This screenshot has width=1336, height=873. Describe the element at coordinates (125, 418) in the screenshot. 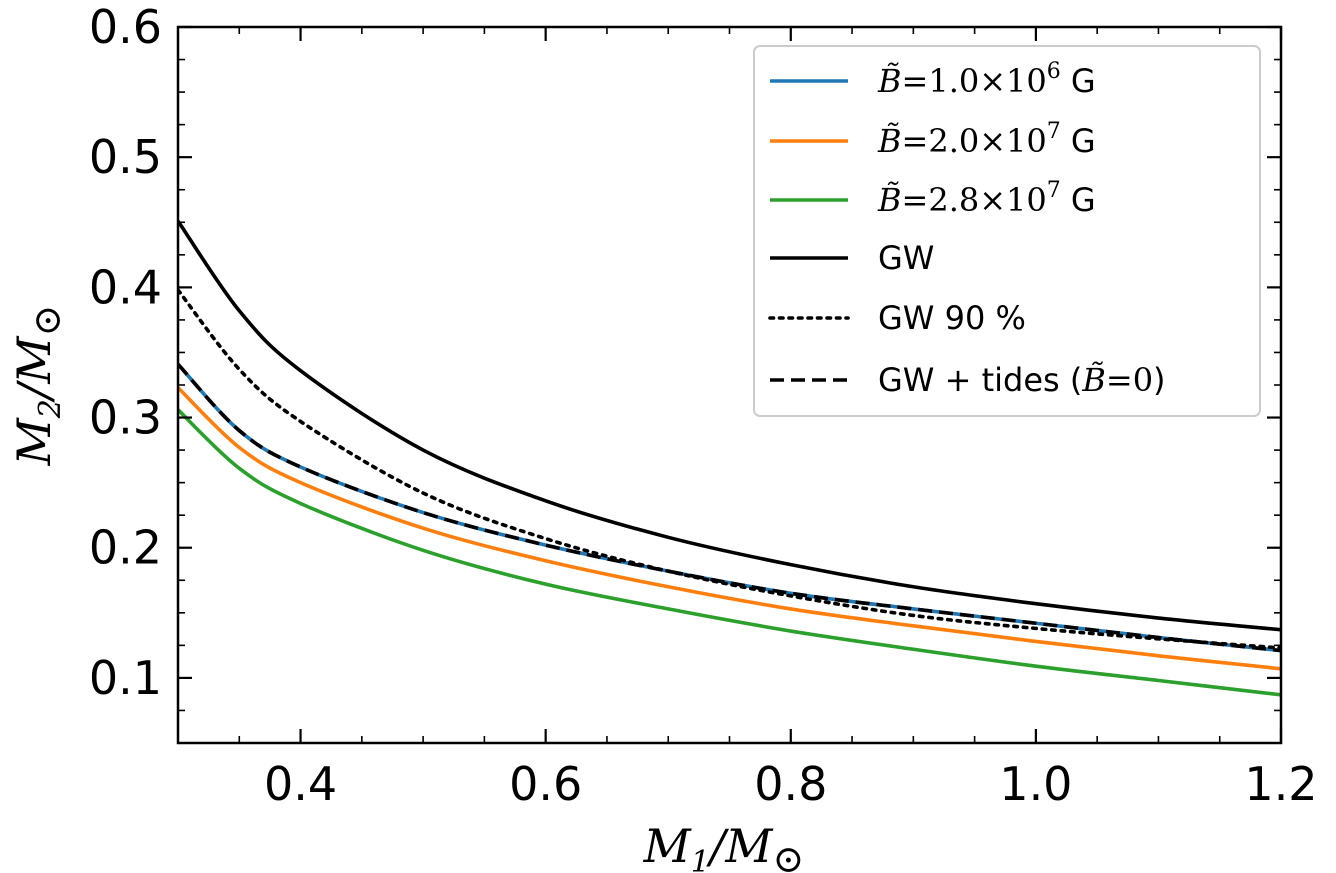

I see `y-tick-label: 0.3` at that location.